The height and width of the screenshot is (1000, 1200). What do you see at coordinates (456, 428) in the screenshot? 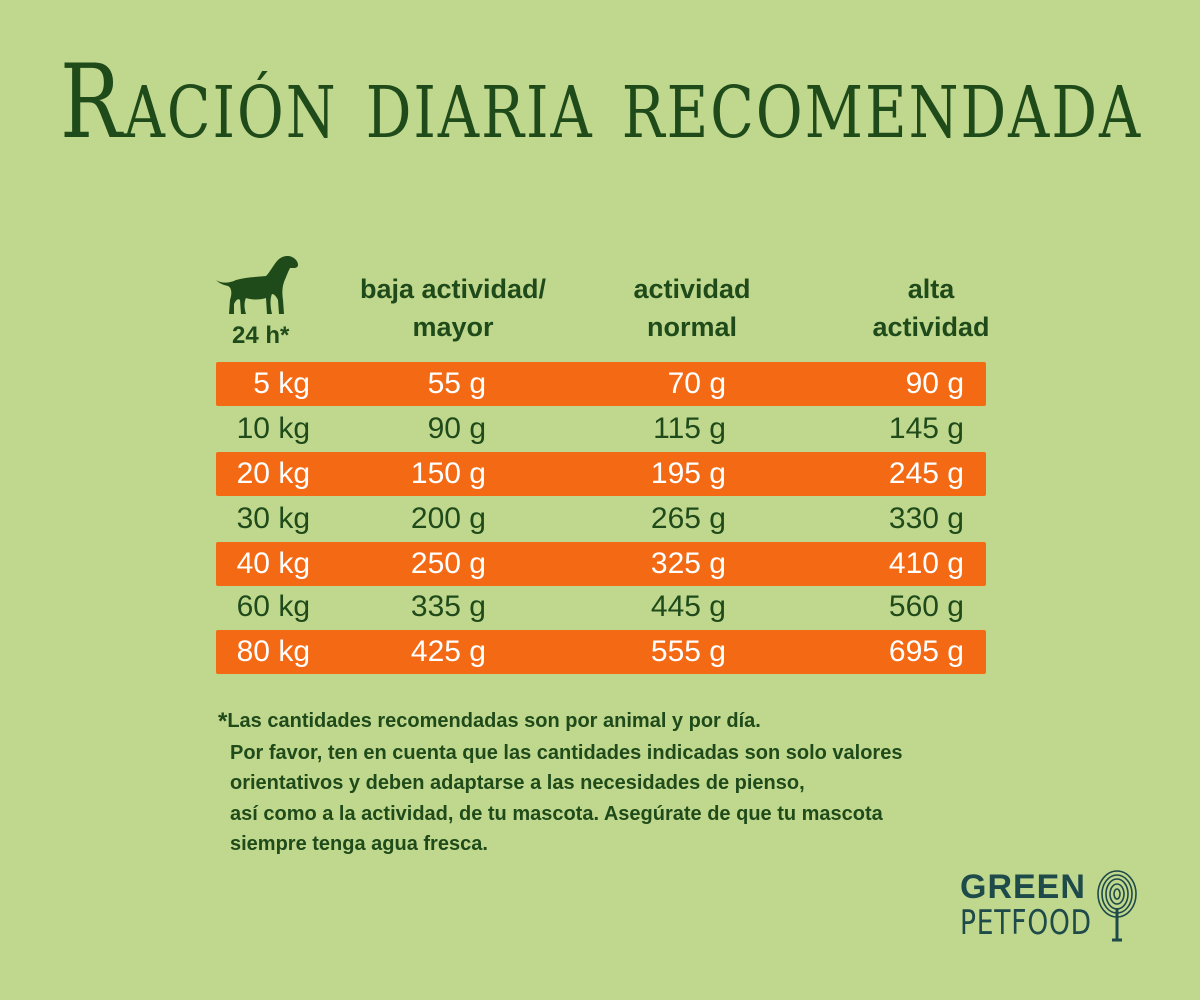
I see `low-activity-cell: 90 g` at bounding box center [456, 428].